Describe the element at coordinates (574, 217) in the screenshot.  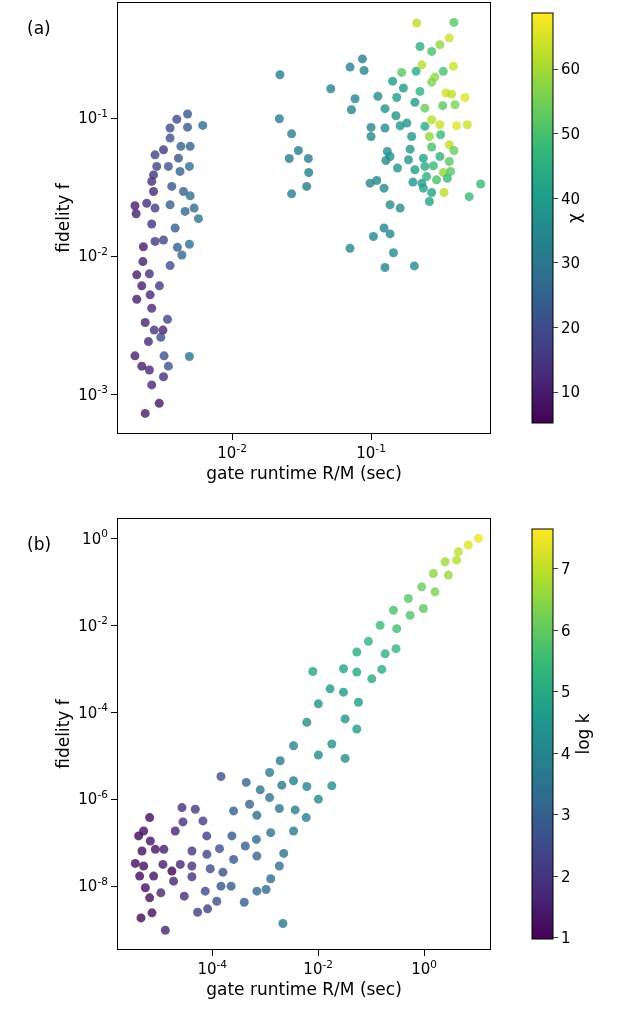
I see `color-bar-title: χ` at that location.